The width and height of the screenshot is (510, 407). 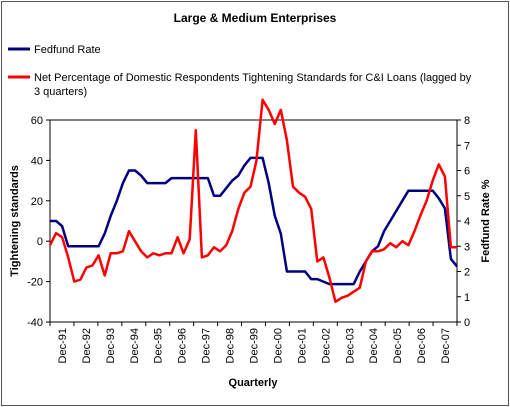 I want to click on x-tick-label: Dec-04, so click(x=374, y=345).